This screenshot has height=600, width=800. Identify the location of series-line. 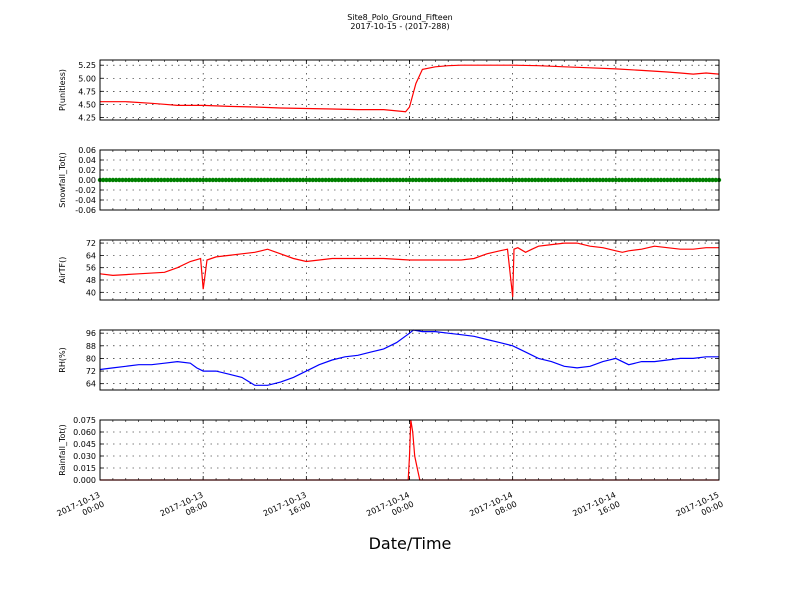
(409, 357).